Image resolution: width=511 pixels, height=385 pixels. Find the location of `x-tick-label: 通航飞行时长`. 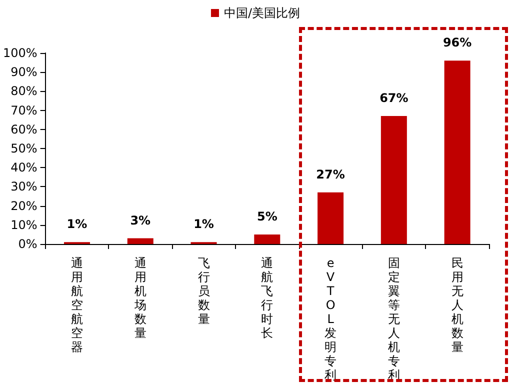

x-tick-label: 通航飞行时长 is located at coordinates (267, 298).